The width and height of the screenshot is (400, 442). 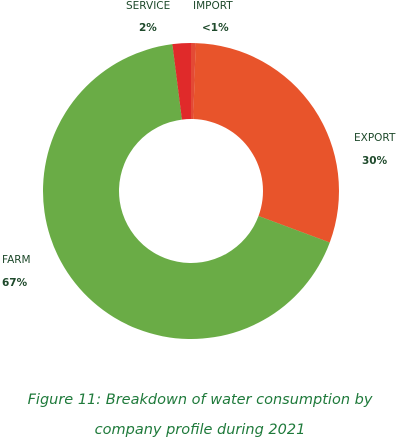 I want to click on label-import-value: <1%, so click(x=215, y=28).